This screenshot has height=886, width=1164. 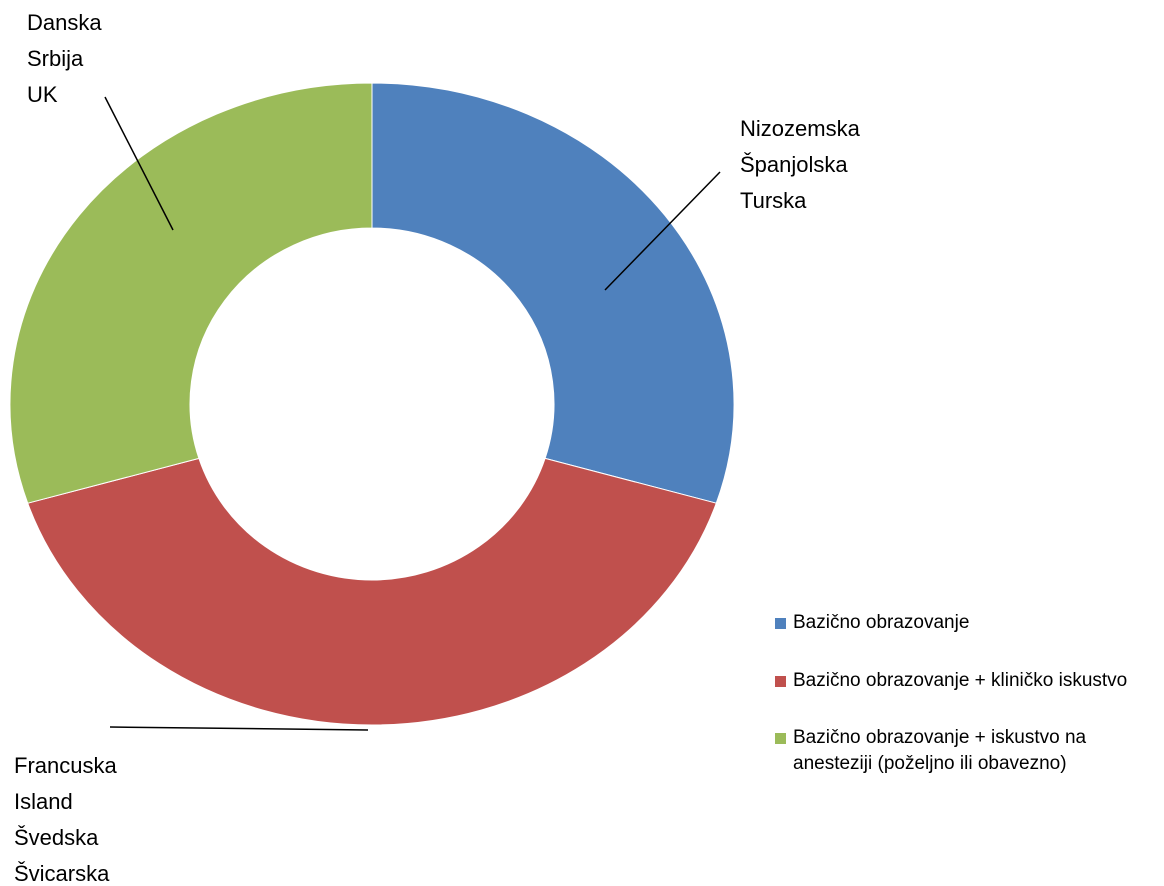 I want to click on data-label: Španjolska, so click(x=794, y=164).